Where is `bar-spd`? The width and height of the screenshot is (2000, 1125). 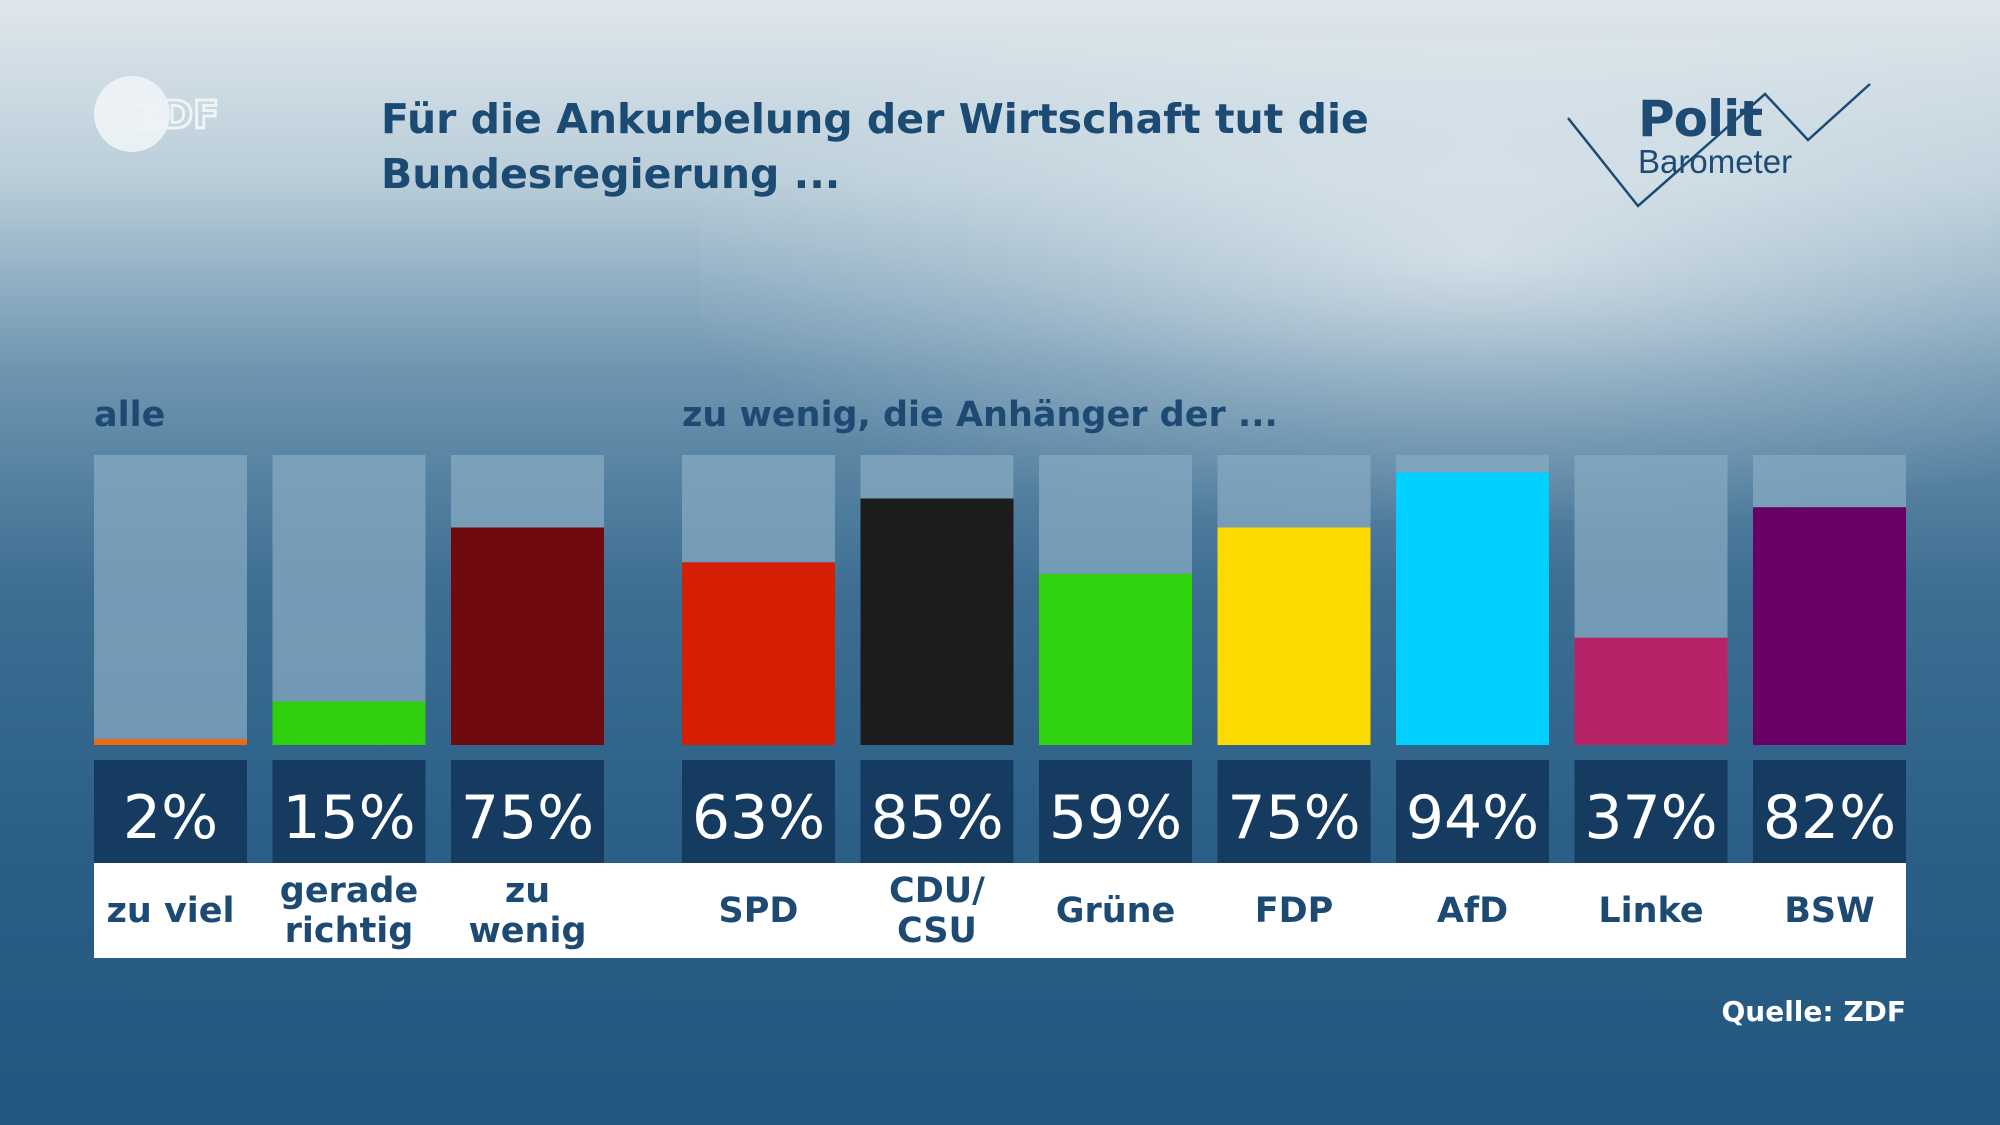
bar-spd is located at coordinates (758, 653).